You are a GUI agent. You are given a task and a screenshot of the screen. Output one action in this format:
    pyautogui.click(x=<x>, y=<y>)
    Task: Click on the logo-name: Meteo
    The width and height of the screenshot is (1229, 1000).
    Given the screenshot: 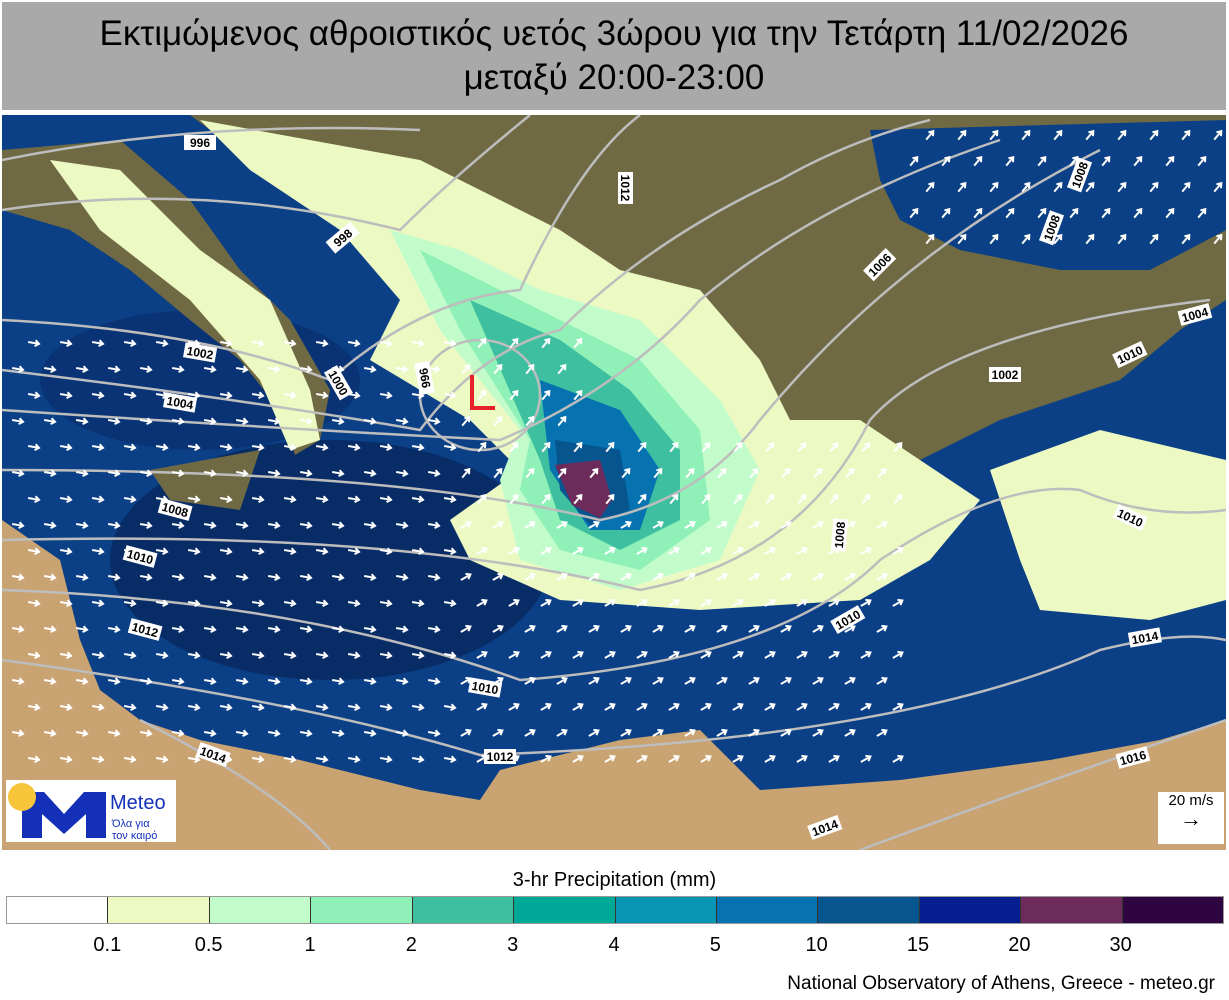 What is the action you would take?
    pyautogui.click(x=138, y=803)
    